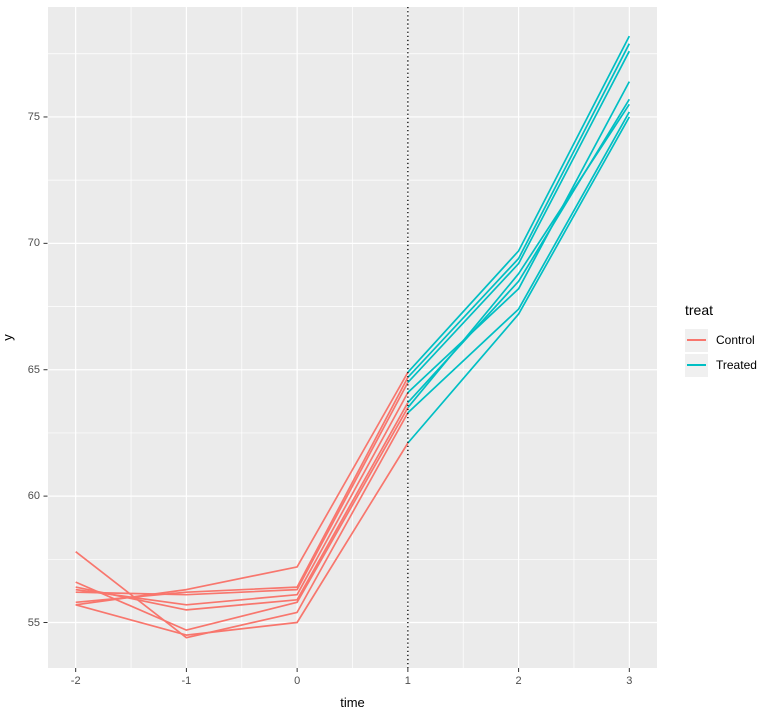 The image size is (777, 718). I want to click on line-unit-7-treated, so click(519, 210).